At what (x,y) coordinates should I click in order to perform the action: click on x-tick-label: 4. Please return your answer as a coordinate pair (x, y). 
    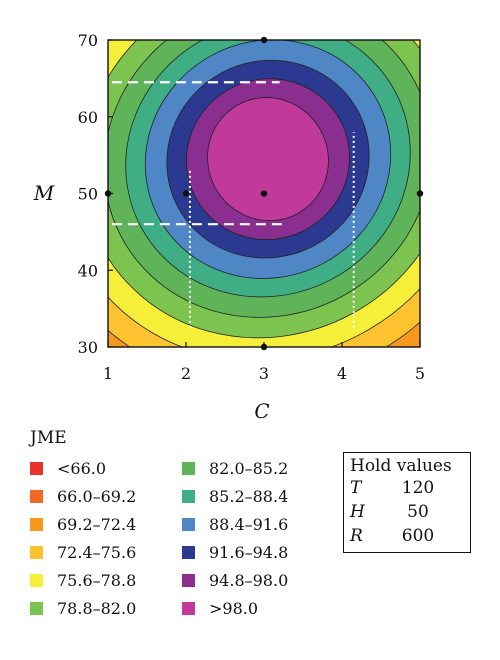
    Looking at the image, I should click on (342, 373).